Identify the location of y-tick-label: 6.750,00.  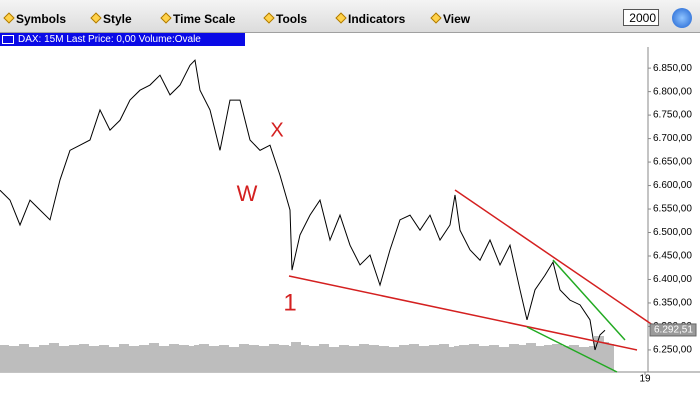
(672, 115).